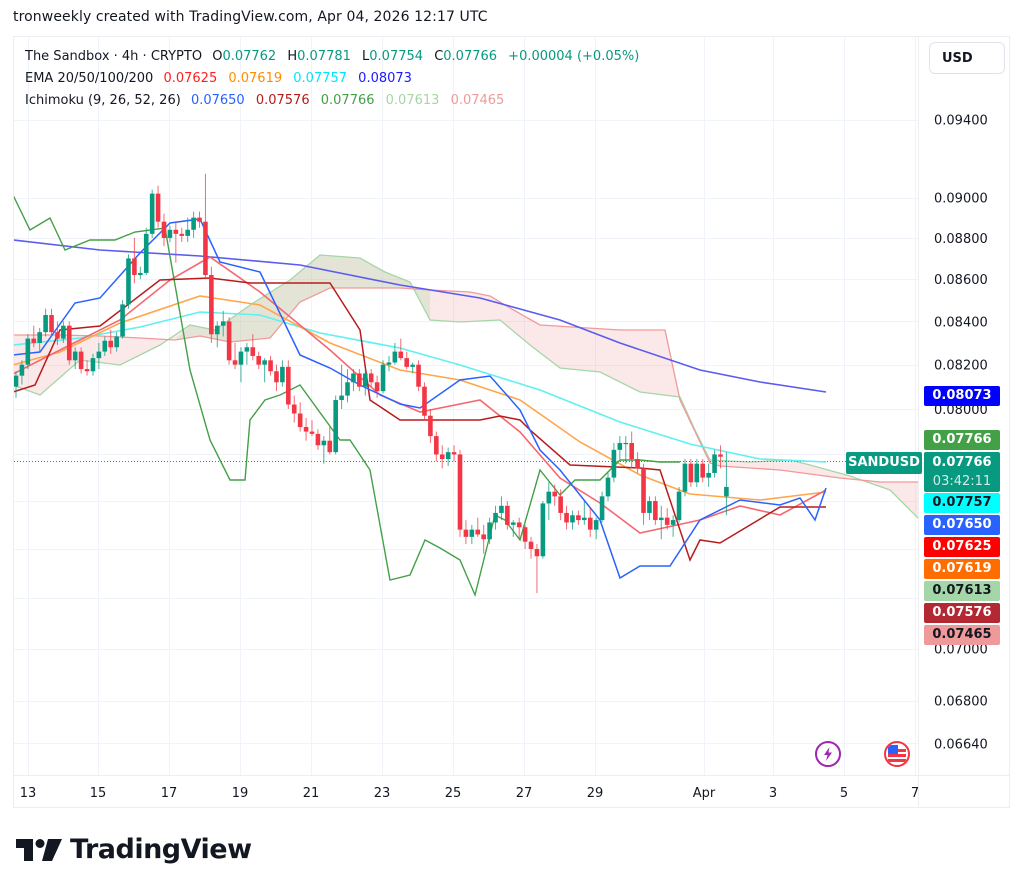 Image resolution: width=1024 pixels, height=889 pixels. What do you see at coordinates (961, 322) in the screenshot?
I see `price-tick: 0.08400` at bounding box center [961, 322].